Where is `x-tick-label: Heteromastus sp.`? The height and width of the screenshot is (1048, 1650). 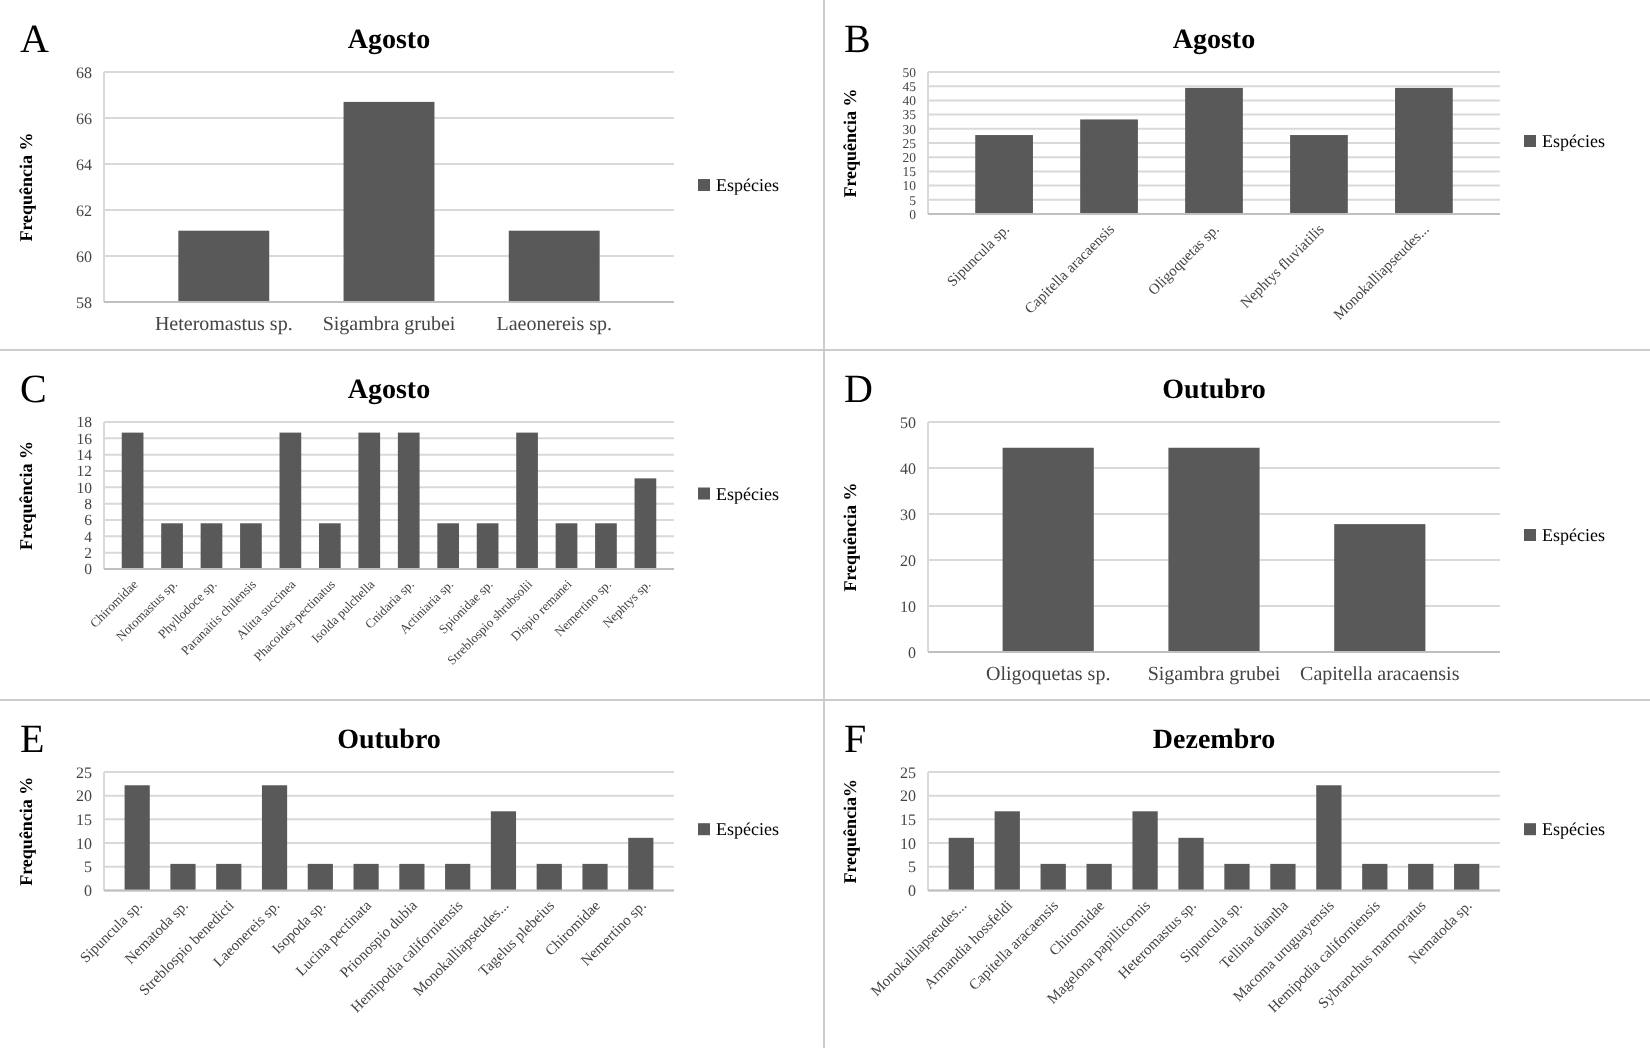
x-tick-label: Heteromastus sp. is located at coordinates (223, 325).